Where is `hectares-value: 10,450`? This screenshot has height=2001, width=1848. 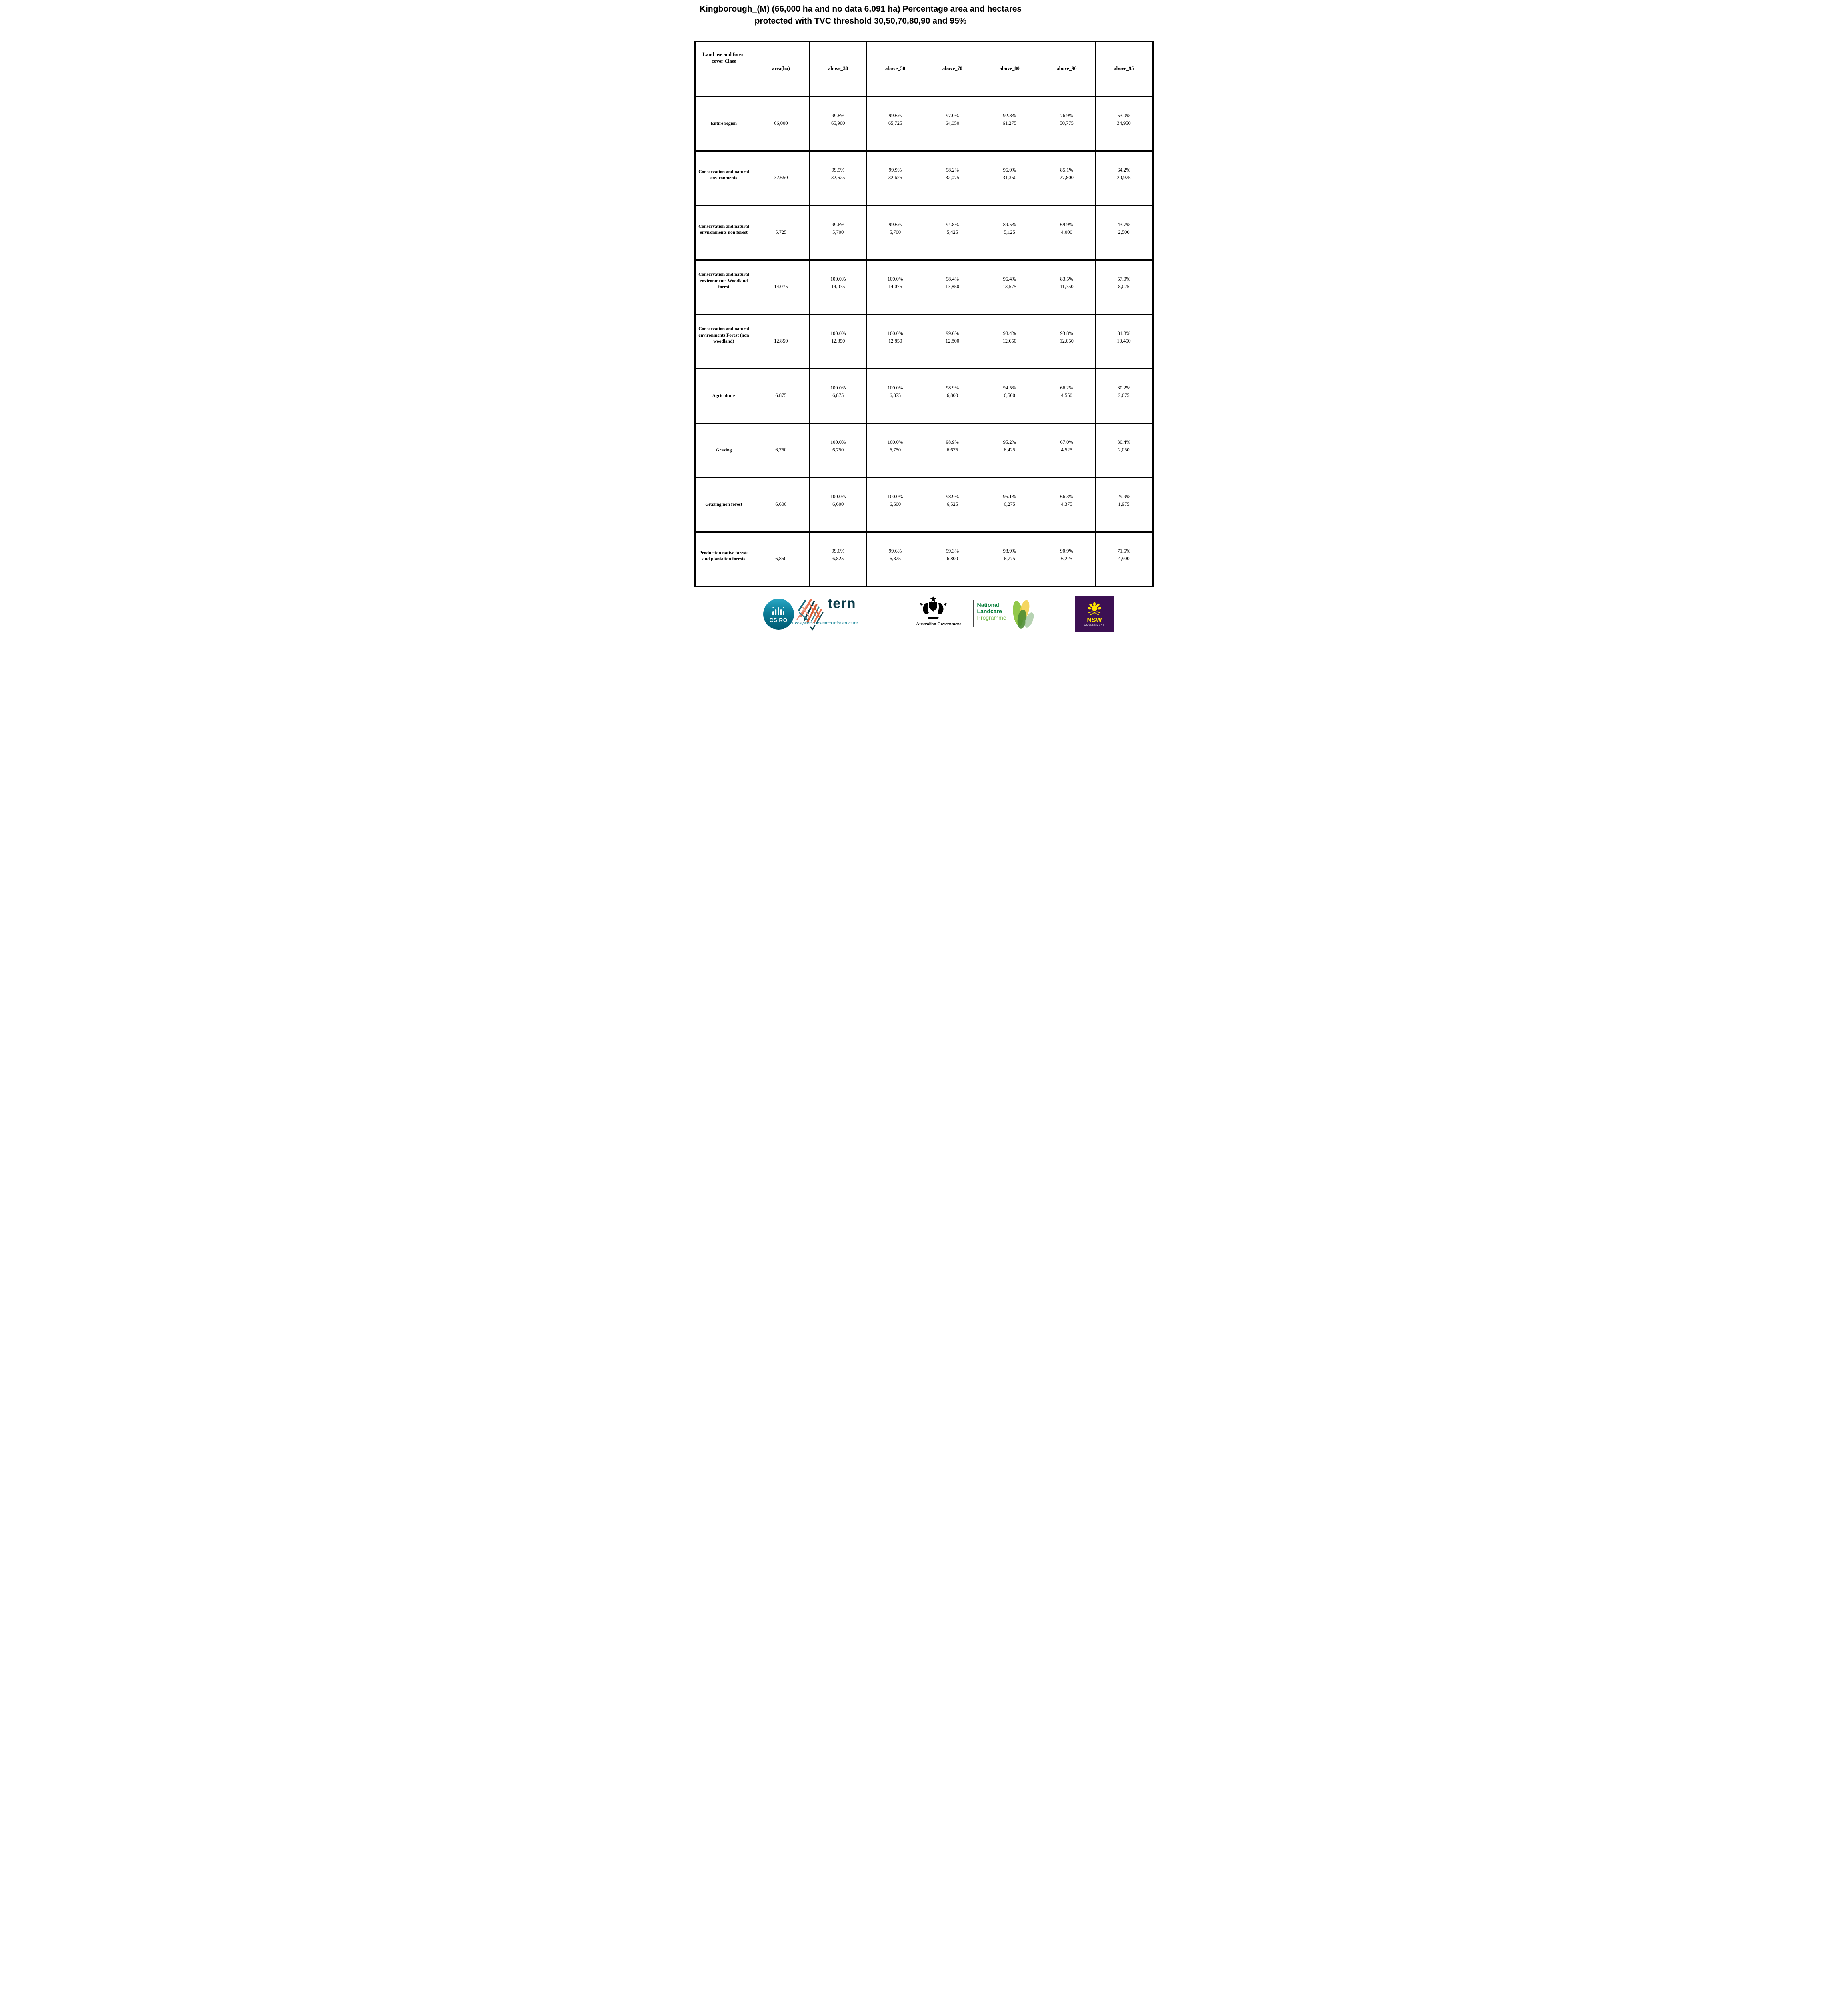 hectares-value: 10,450 is located at coordinates (1124, 341).